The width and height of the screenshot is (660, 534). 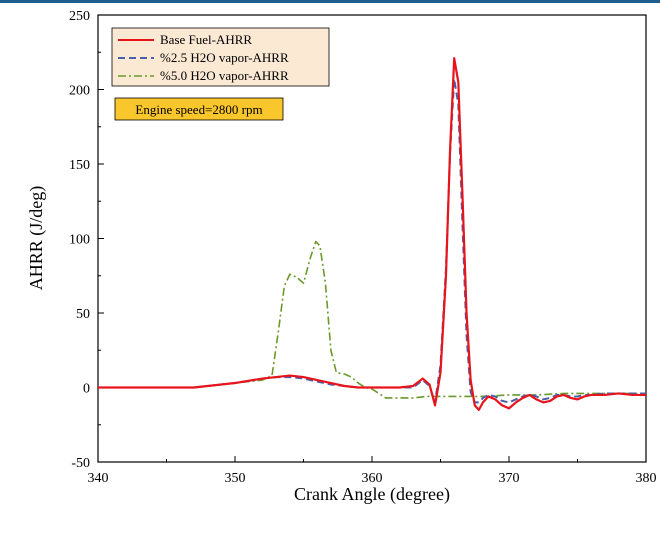 I want to click on engine-speed-annotation: Engine speed=2800 rpm, so click(x=199, y=109).